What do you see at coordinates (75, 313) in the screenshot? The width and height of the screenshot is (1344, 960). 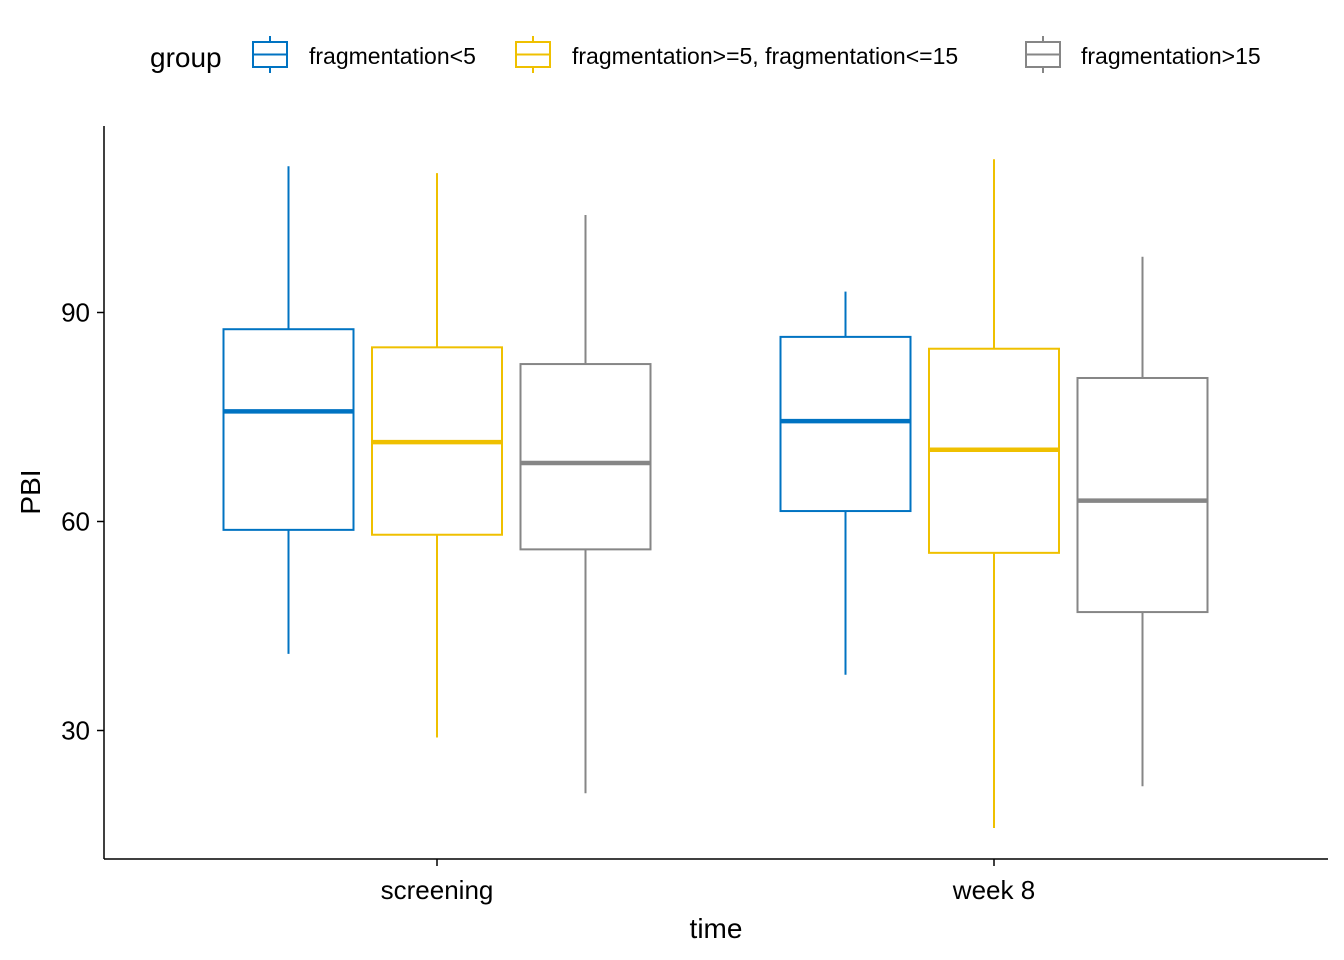 I see `y-tick-label: 90` at bounding box center [75, 313].